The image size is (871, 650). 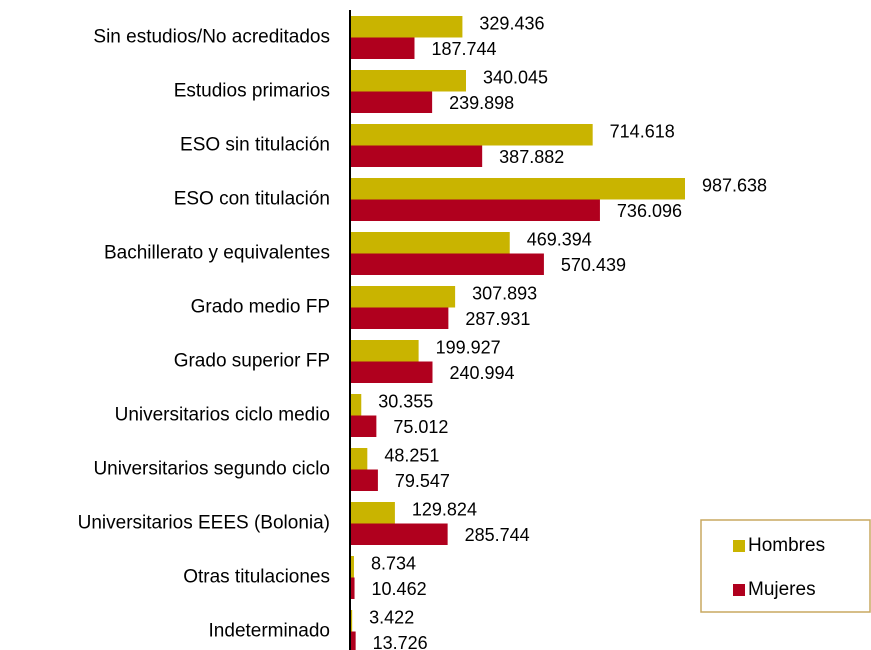 I want to click on category-label: Otras titulaciones, so click(x=256, y=577).